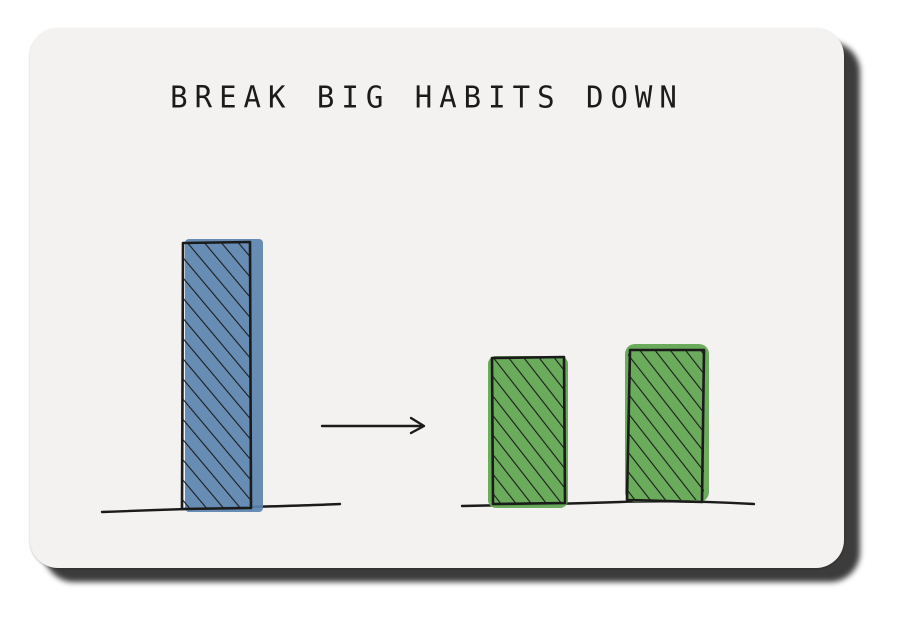  I want to click on big-habit-bar-outline, so click(216, 375).